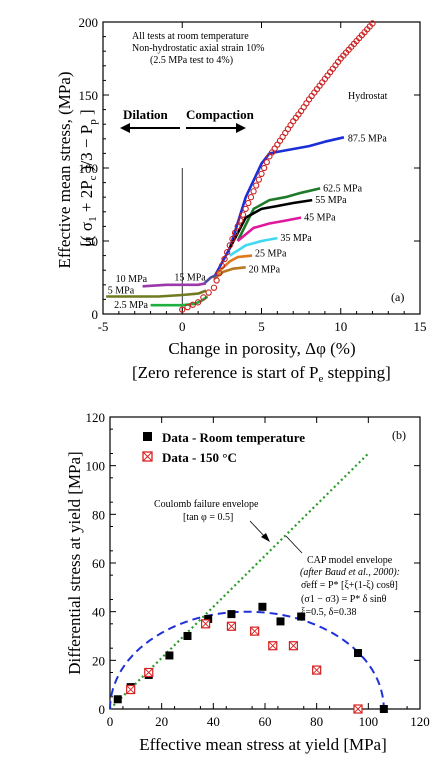 The width and height of the screenshot is (444, 761). Describe the element at coordinates (368, 96) in the screenshot. I see `hydrostat-label: Hydrostat` at that location.